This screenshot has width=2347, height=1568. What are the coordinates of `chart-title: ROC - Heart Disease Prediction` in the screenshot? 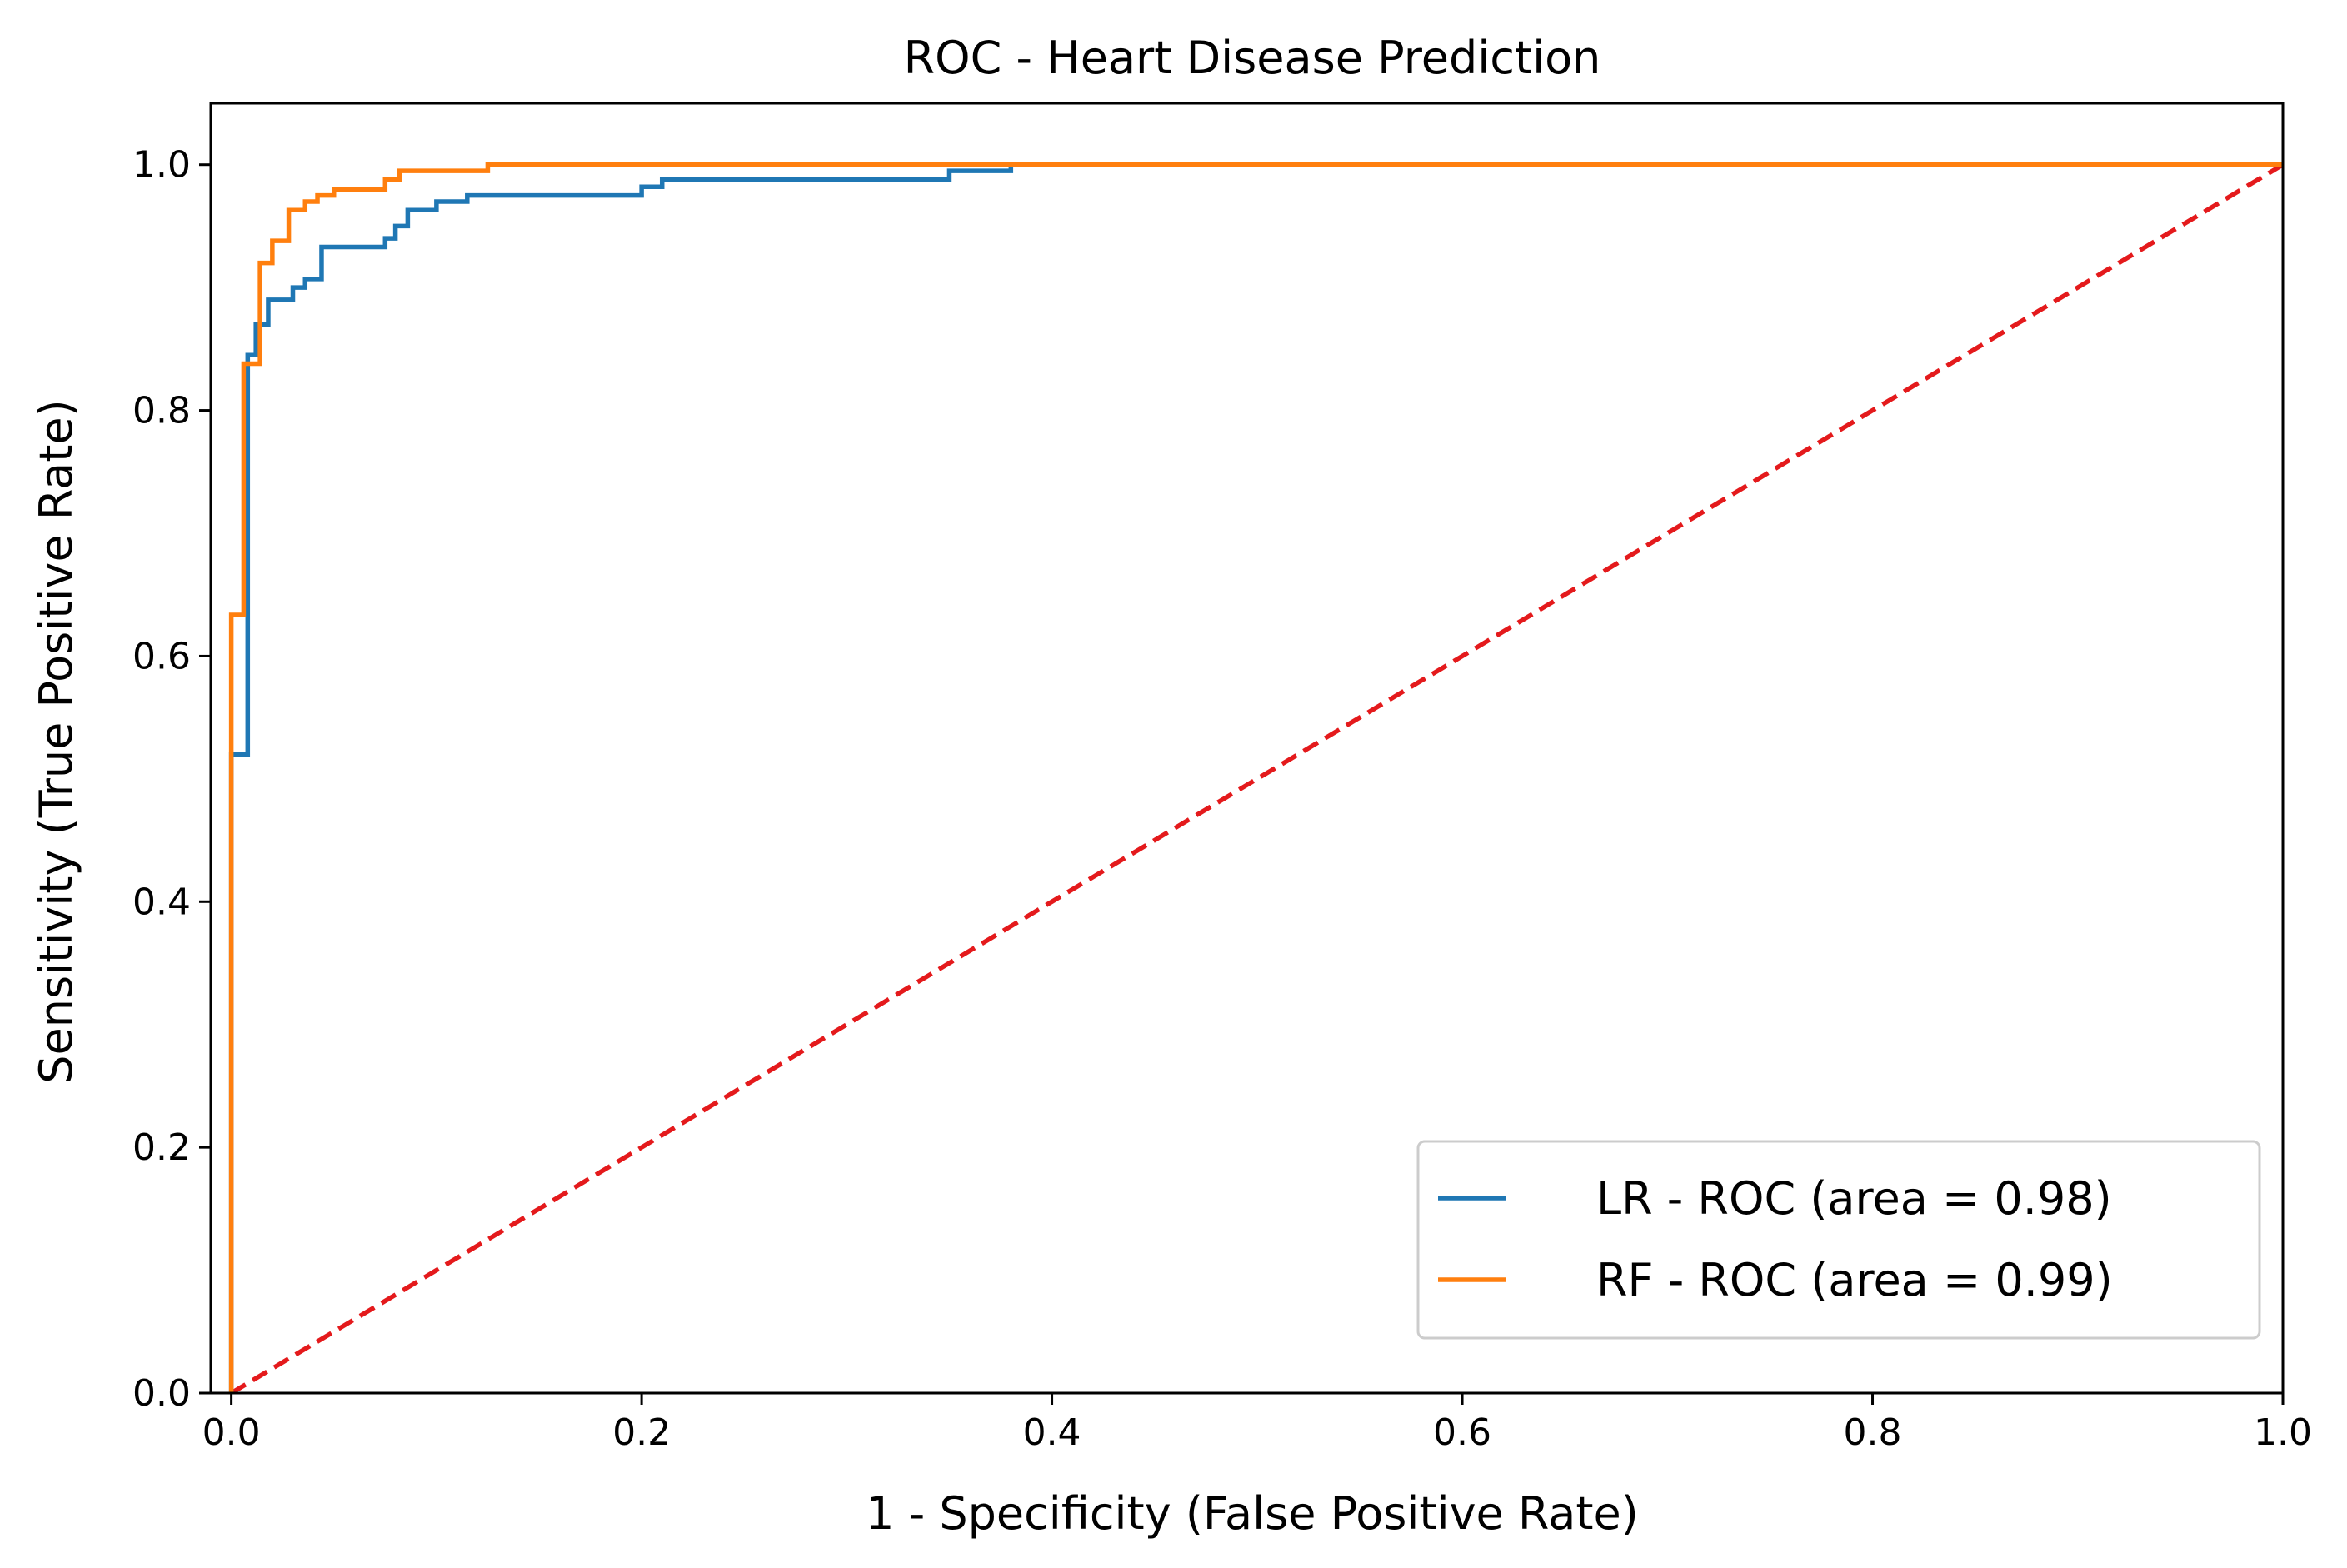 It's located at (1252, 58).